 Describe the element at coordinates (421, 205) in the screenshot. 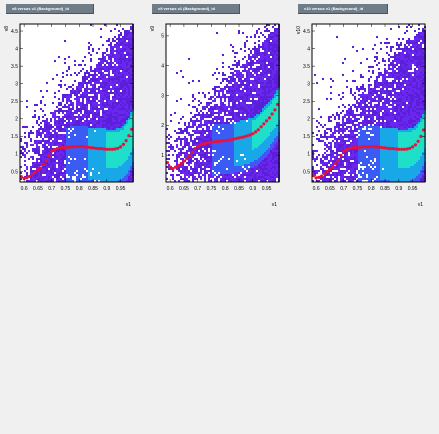

I see `x-axis-label: v1` at that location.